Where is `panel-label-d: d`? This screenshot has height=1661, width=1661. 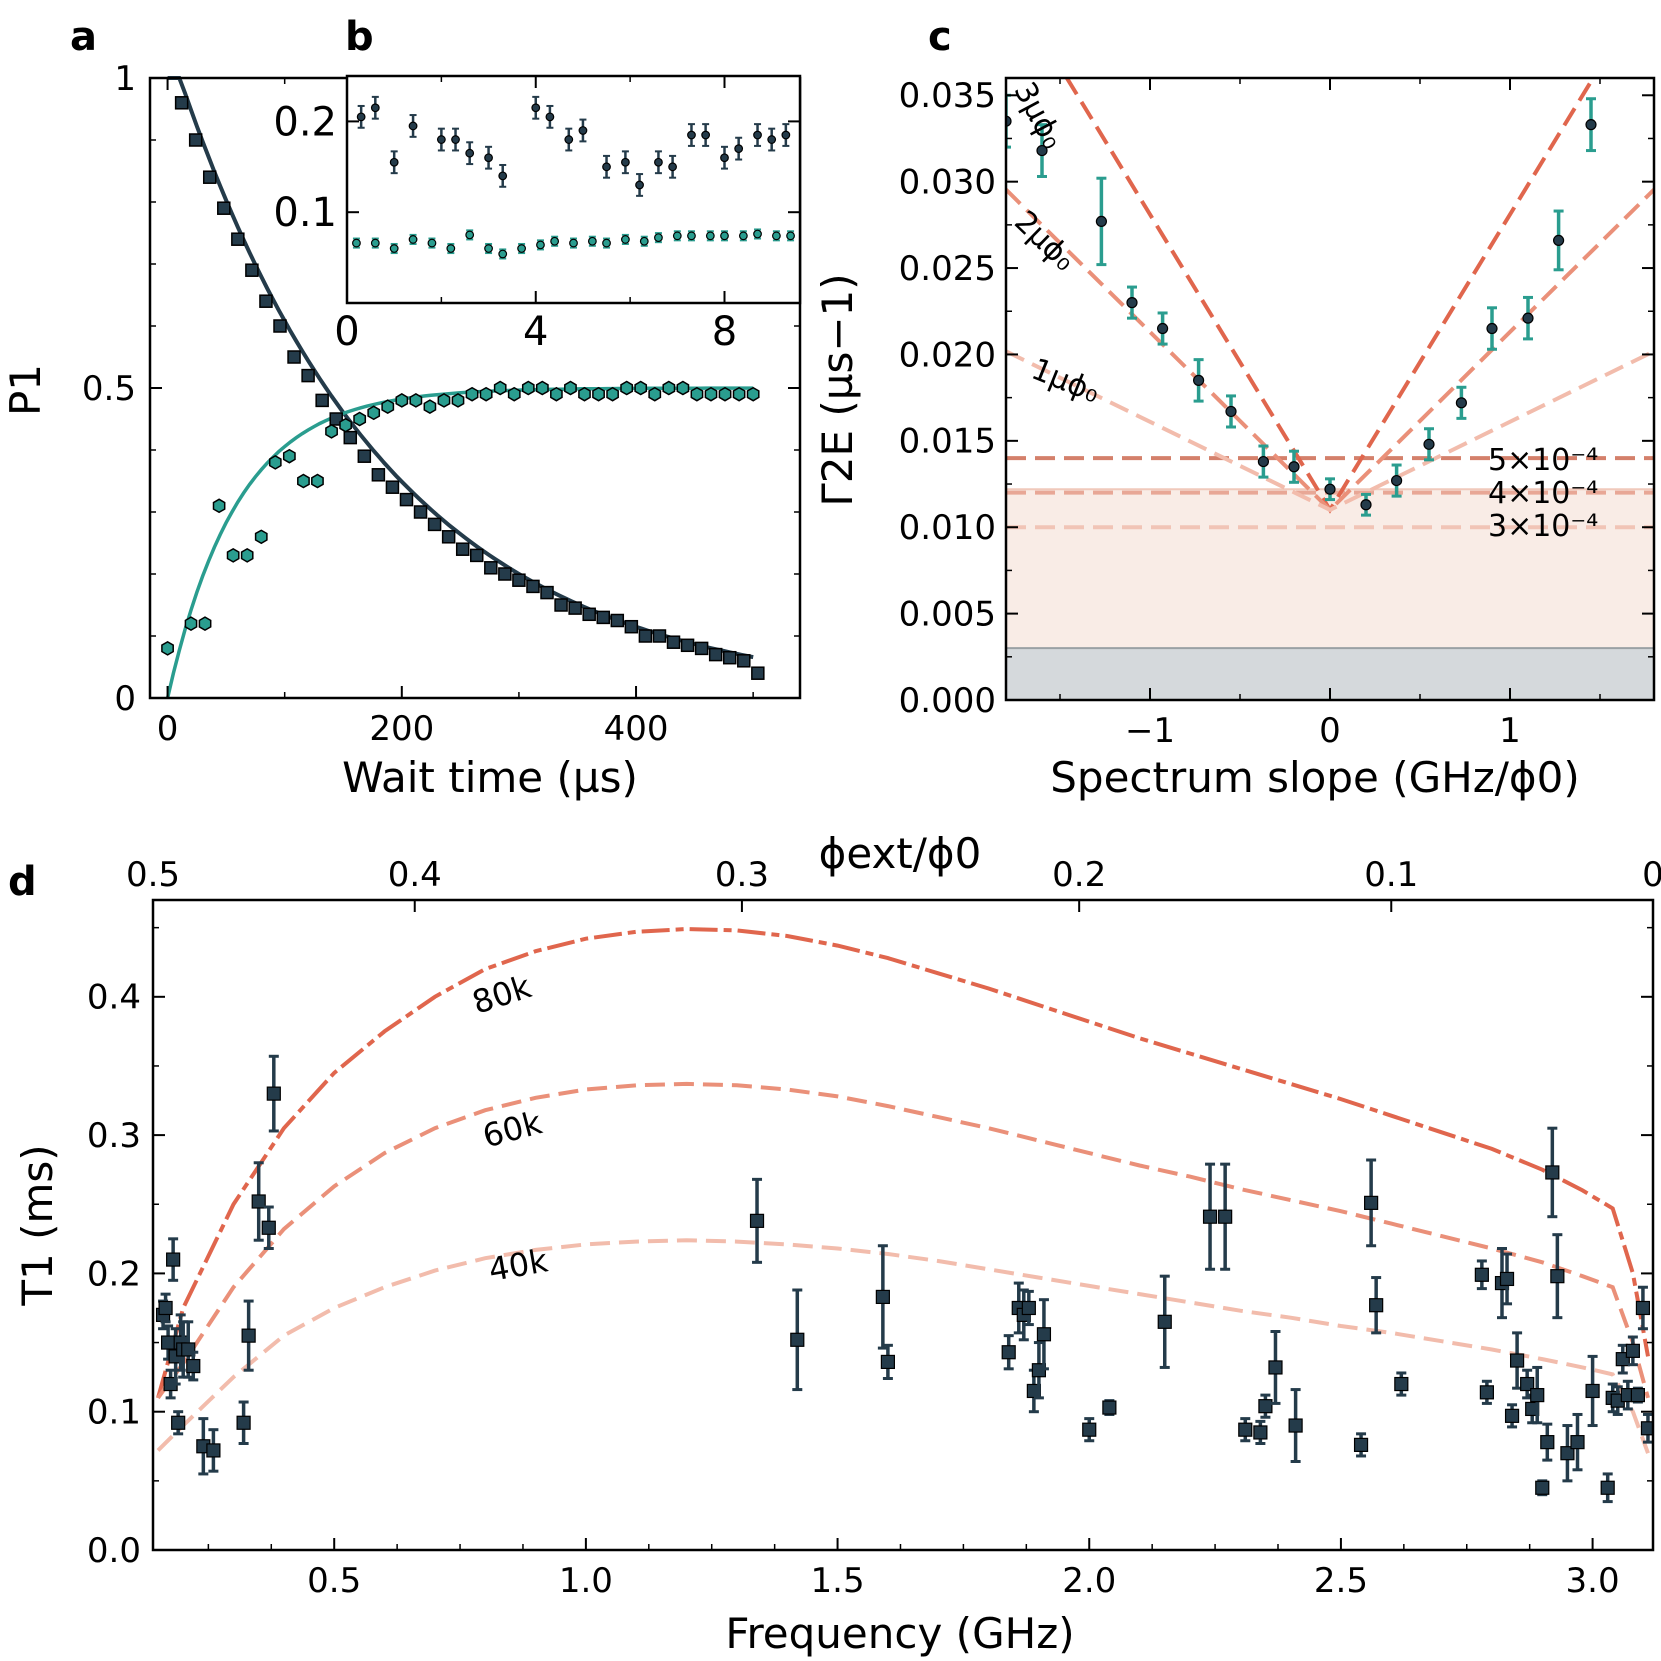
panel-label-d: d is located at coordinates (22, 882).